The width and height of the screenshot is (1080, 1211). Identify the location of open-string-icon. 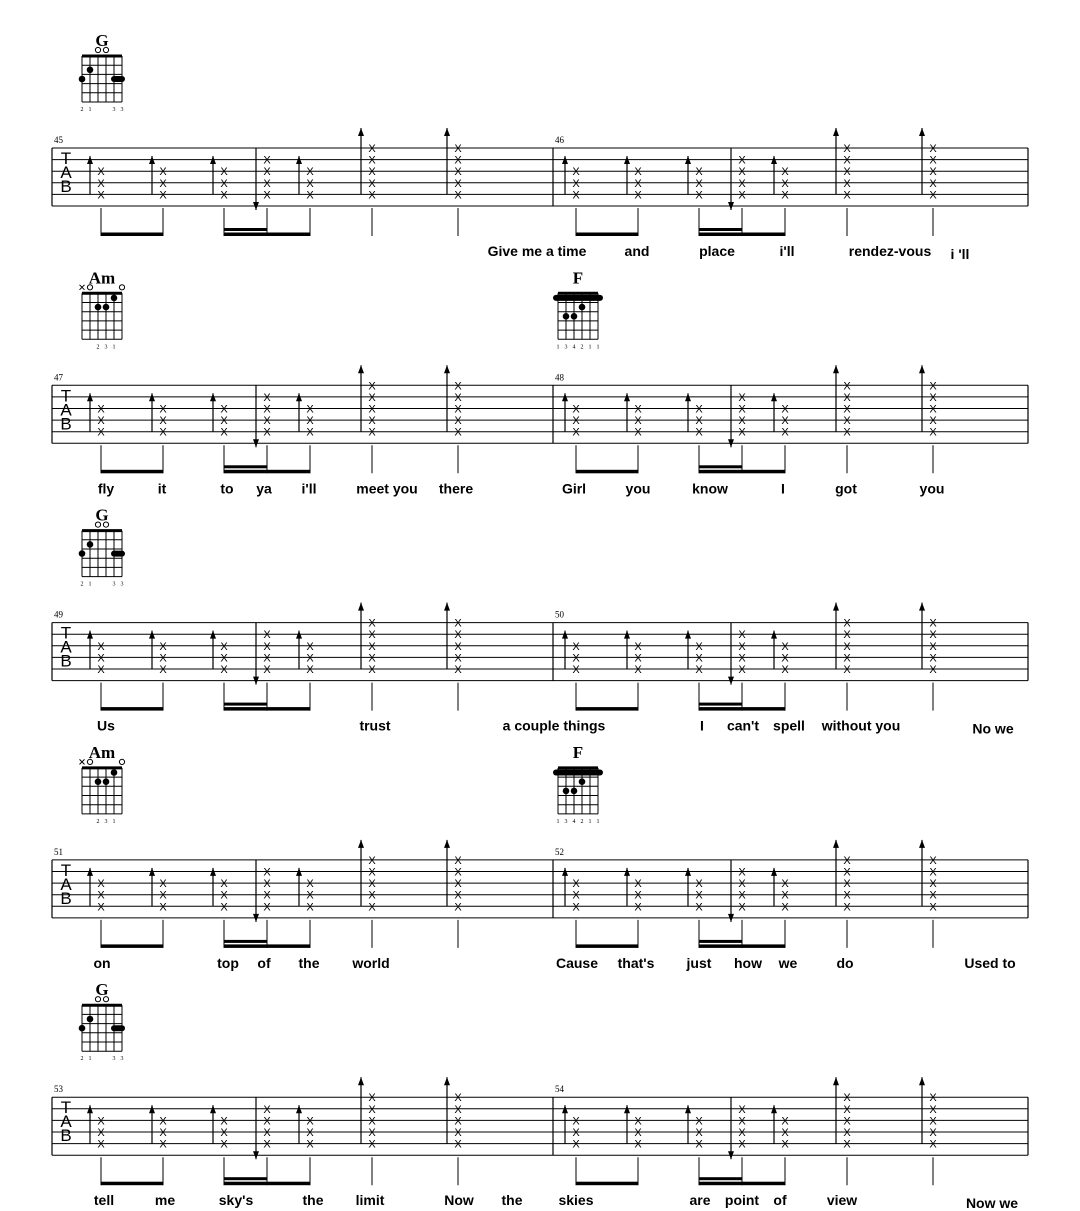
(98, 50).